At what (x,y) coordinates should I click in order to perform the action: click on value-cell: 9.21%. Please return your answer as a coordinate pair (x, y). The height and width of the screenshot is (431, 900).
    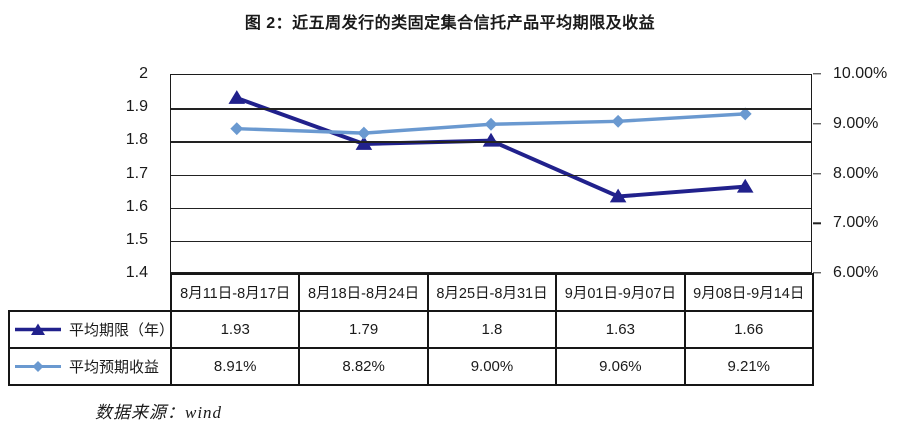
    Looking at the image, I should click on (748, 366).